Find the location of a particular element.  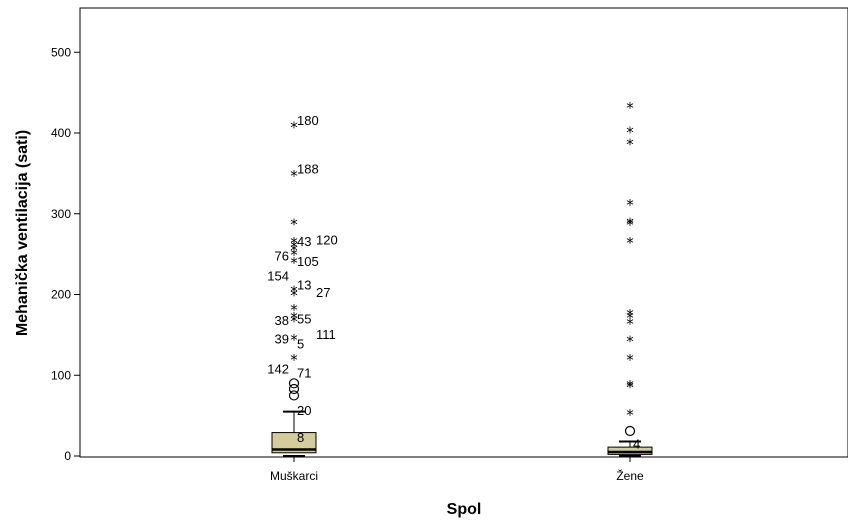

case-label: 5 is located at coordinates (300, 344).